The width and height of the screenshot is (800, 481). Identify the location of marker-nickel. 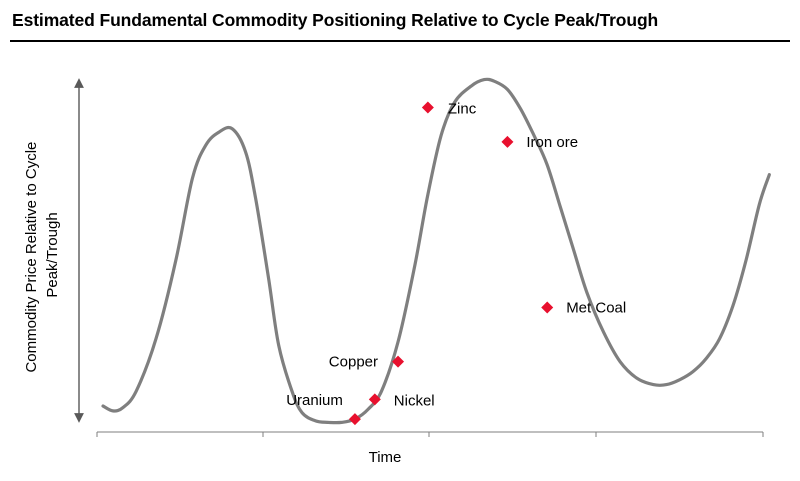
(374, 399).